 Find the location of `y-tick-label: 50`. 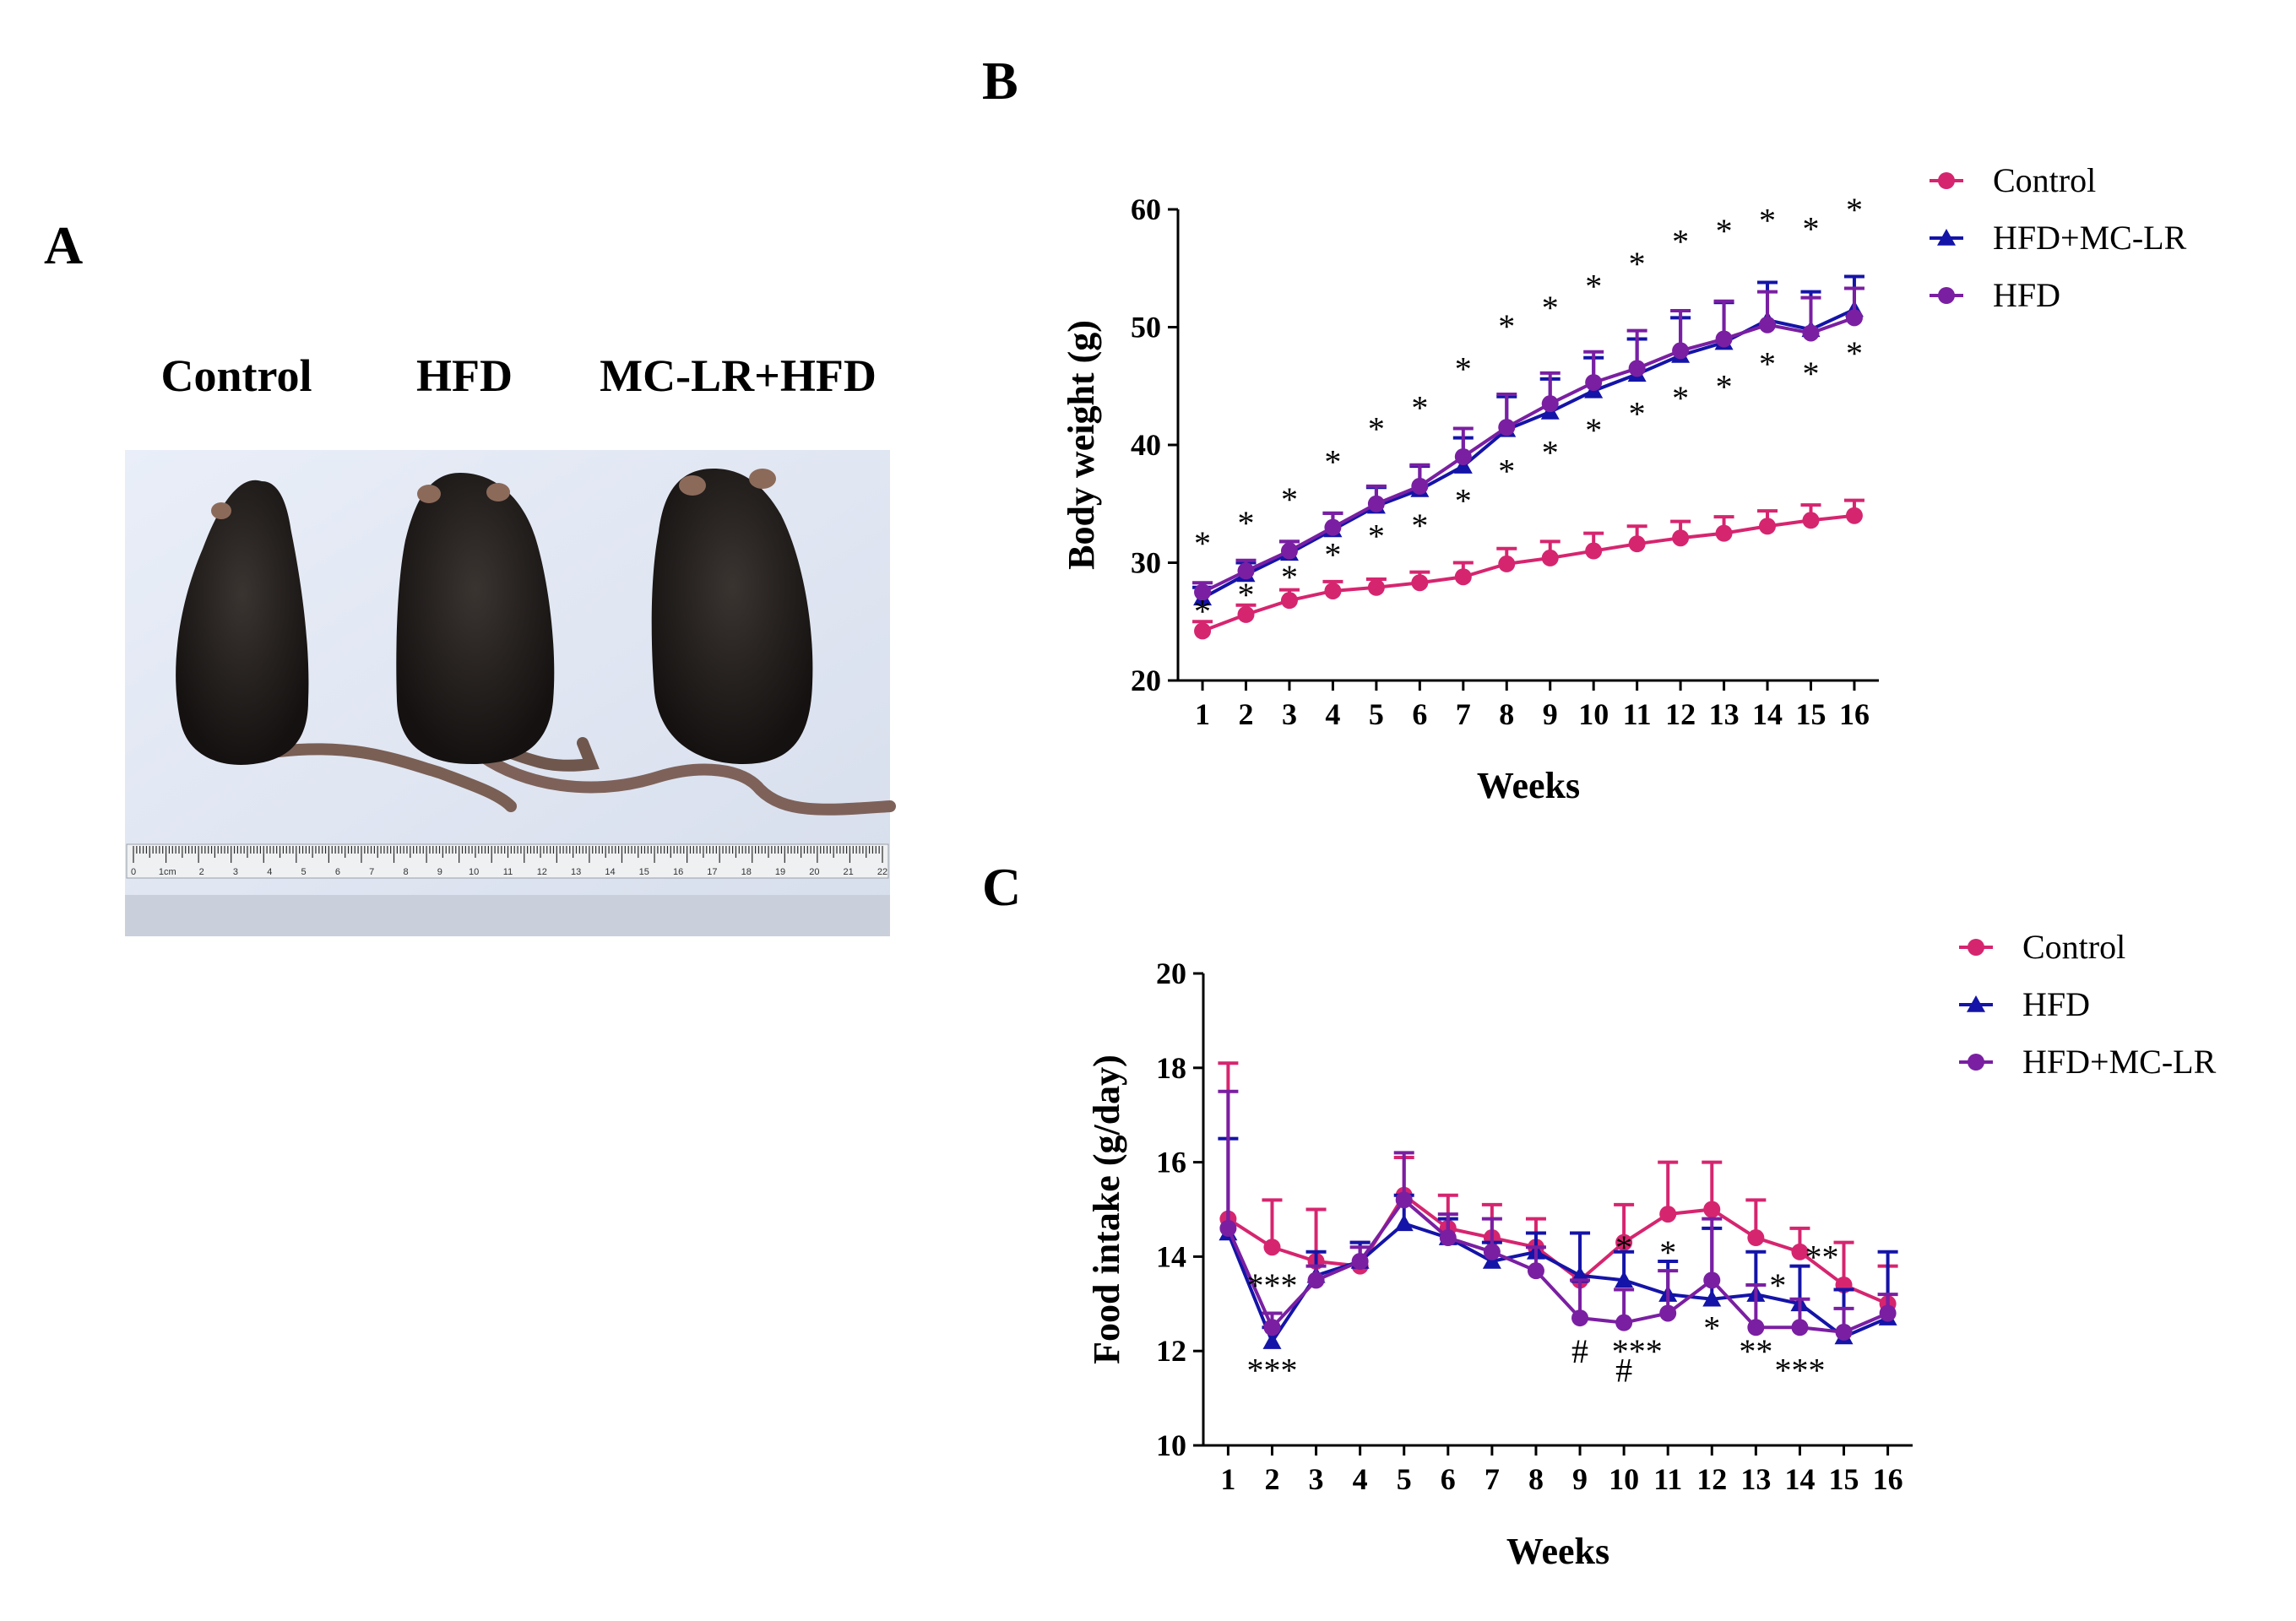

y-tick-label: 50 is located at coordinates (1146, 327).